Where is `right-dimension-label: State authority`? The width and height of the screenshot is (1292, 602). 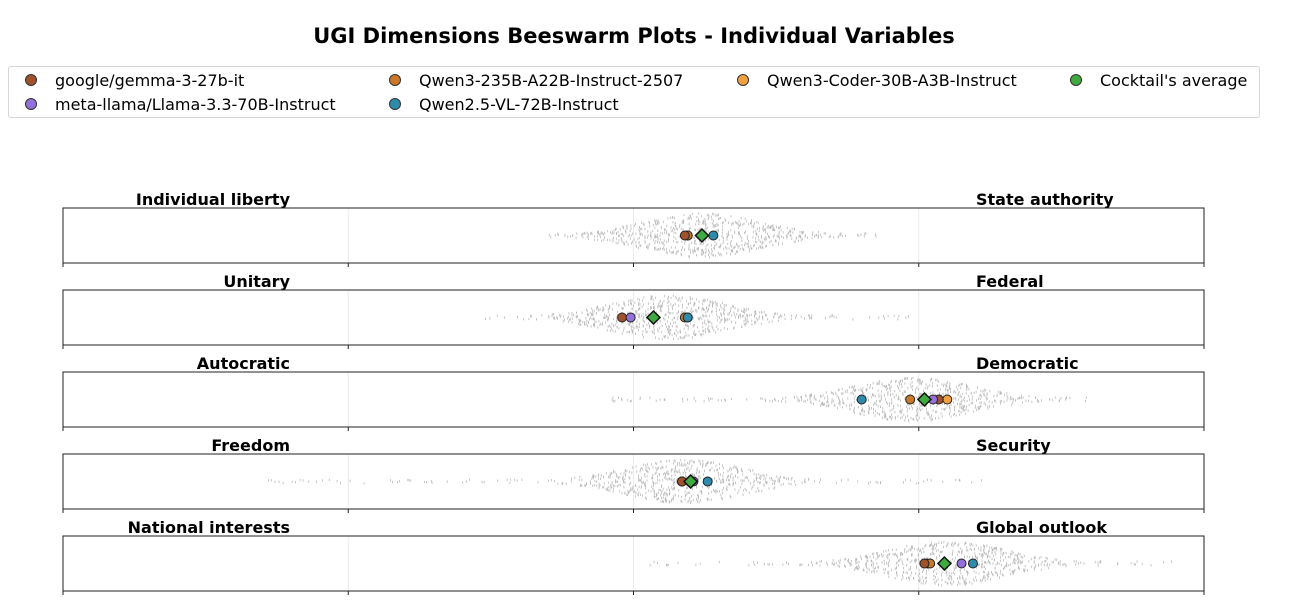
right-dimension-label: State authority is located at coordinates (1045, 199).